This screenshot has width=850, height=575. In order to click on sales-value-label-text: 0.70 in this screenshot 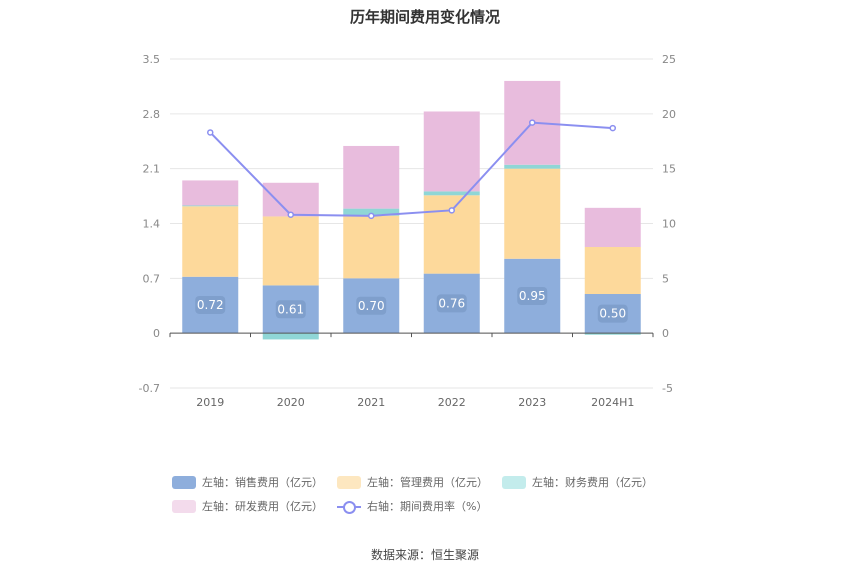, I will do `click(371, 306)`.